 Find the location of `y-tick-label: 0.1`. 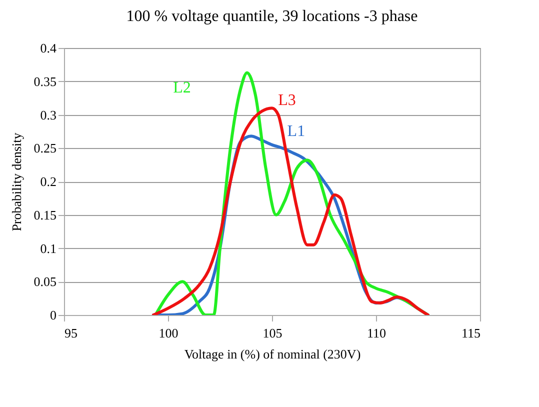

y-tick-label: 0.1 is located at coordinates (48, 248).